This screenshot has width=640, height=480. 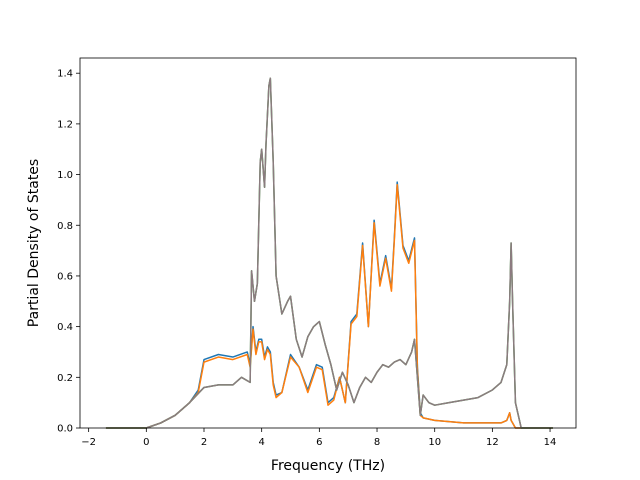 I want to click on x-tick-label: 6, so click(x=319, y=442).